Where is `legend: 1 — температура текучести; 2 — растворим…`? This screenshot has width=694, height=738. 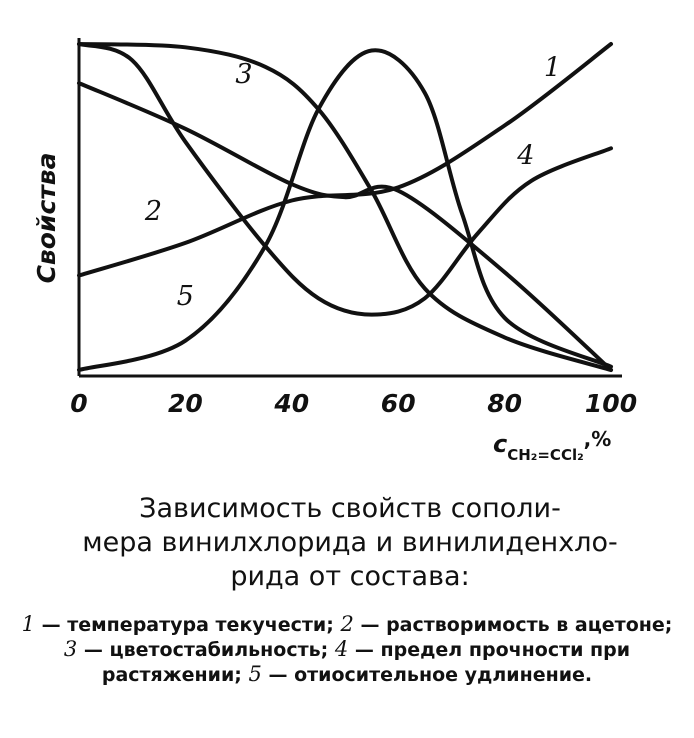 legend: 1 — температура текучести; 2 — растворим… is located at coordinates (347, 649).